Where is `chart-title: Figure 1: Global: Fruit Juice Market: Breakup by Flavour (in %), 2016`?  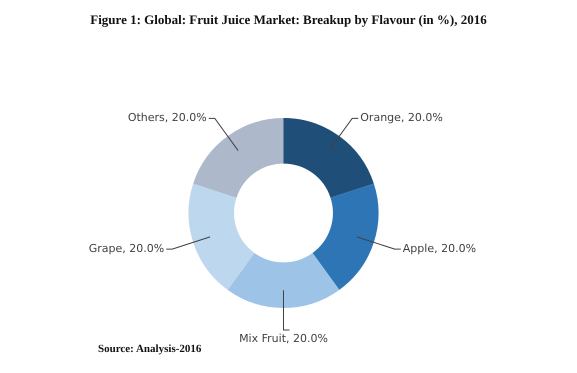
chart-title: Figure 1: Global: Fruit Juice Market: Breakup by Flavour (in %), 2016 is located at coordinates (288, 20).